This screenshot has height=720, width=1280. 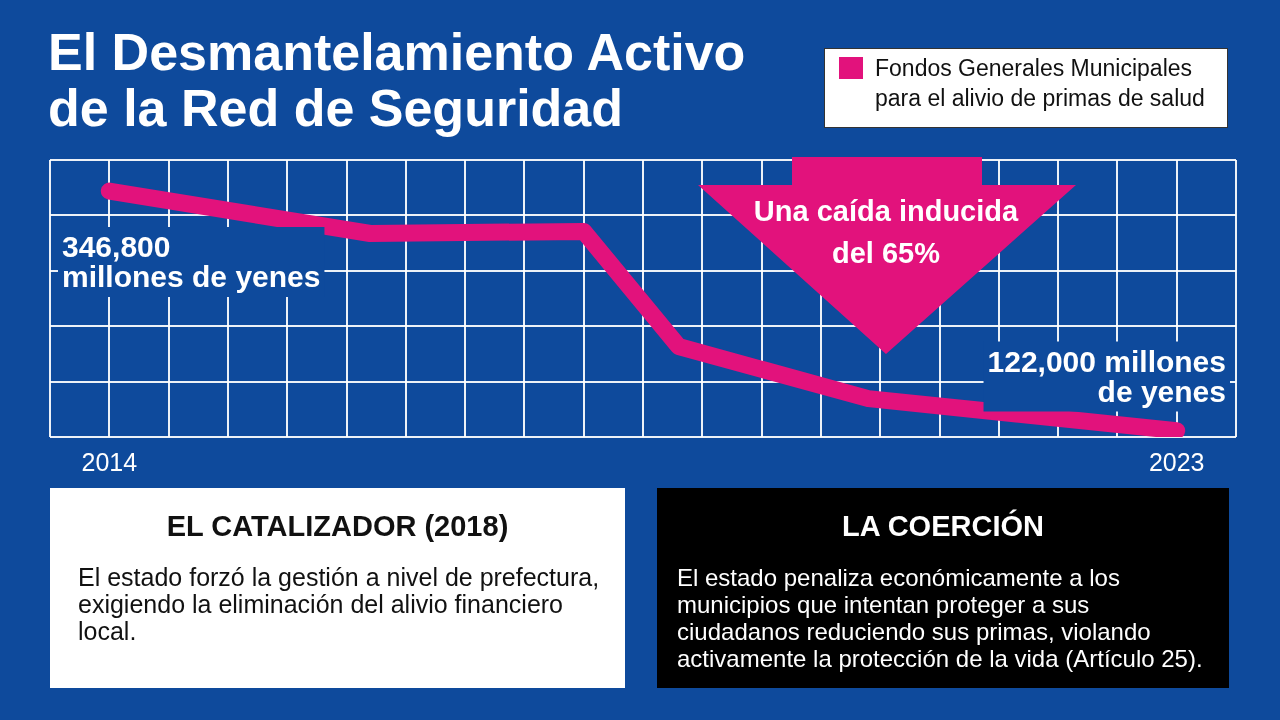 What do you see at coordinates (191, 262) in the screenshot?
I see `data-label: 346,800 millones de yenes` at bounding box center [191, 262].